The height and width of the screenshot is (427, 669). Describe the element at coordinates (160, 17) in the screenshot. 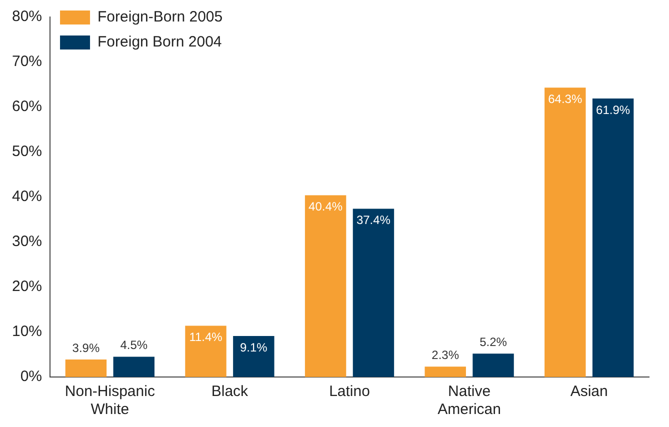

I see `legend-label: Foreign-Born 2005` at that location.